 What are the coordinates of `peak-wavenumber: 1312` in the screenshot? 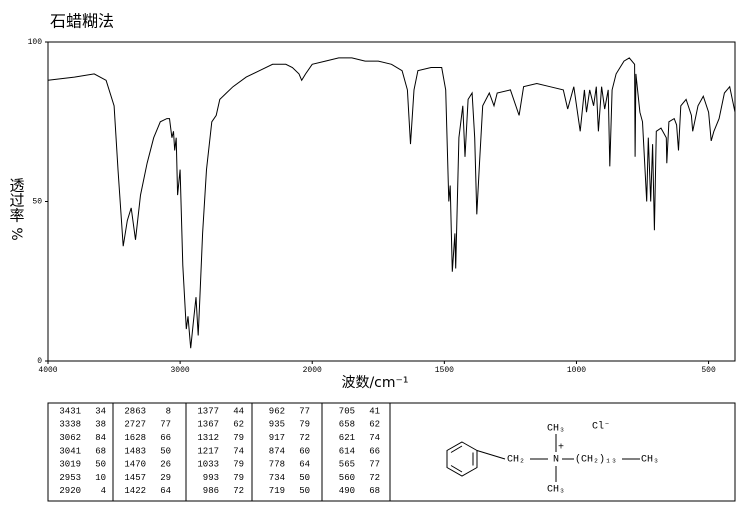 It's located at (208, 438).